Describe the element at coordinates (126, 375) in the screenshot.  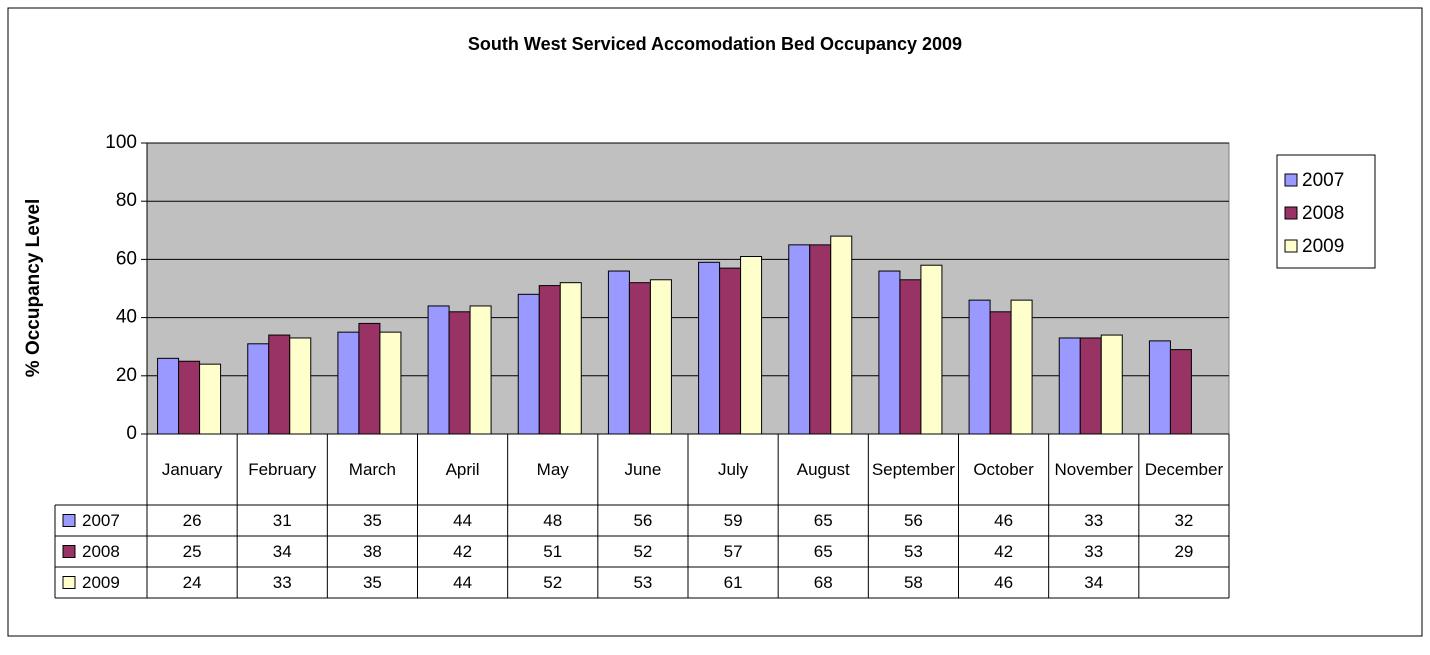
I see `y-tick-label: 20` at that location.